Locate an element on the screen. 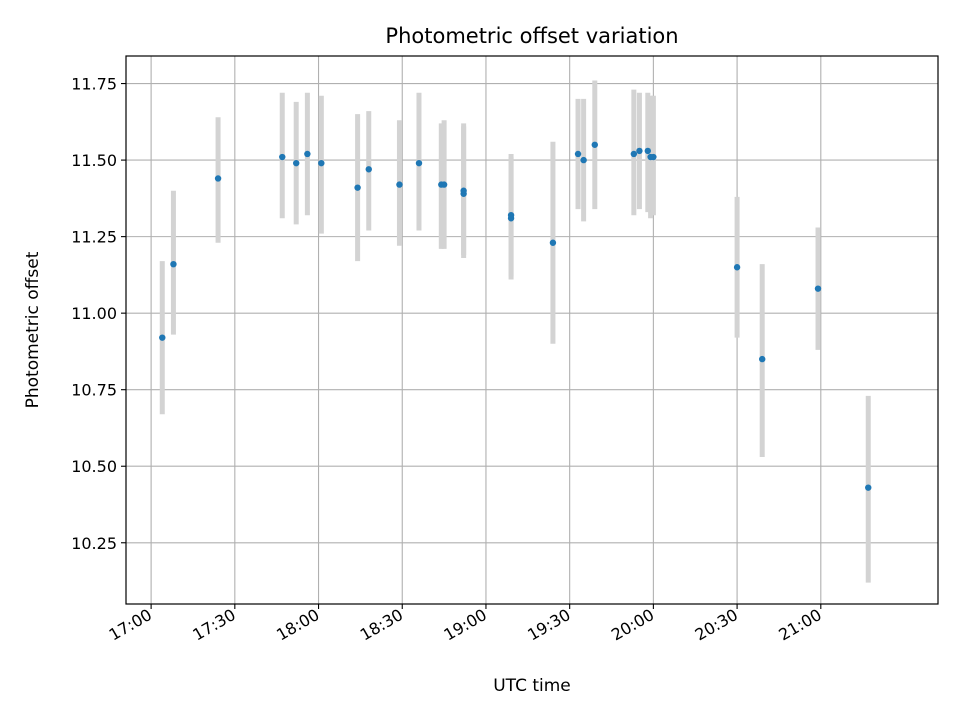 The width and height of the screenshot is (960, 720). x-axis-label: UTC time is located at coordinates (532, 686).